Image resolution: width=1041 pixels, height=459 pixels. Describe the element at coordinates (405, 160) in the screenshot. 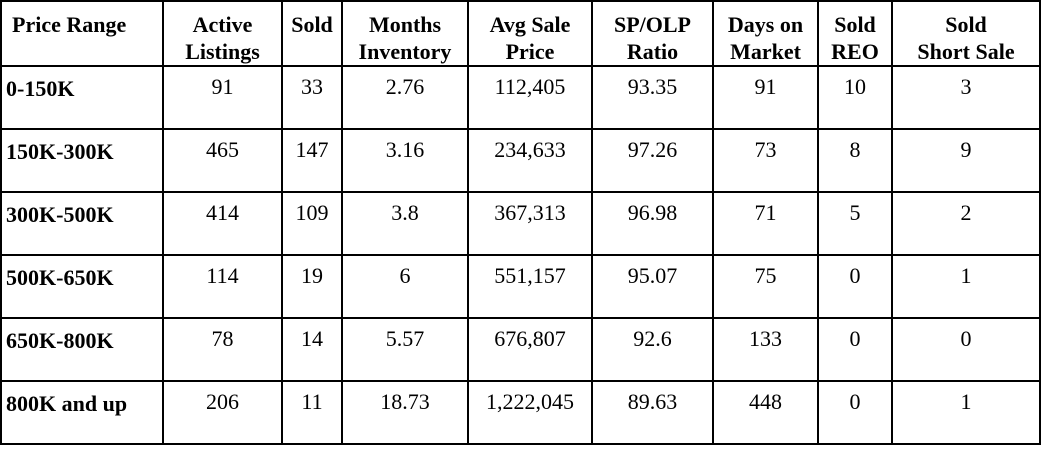

I see `cell-months-inventory: 3.16` at that location.